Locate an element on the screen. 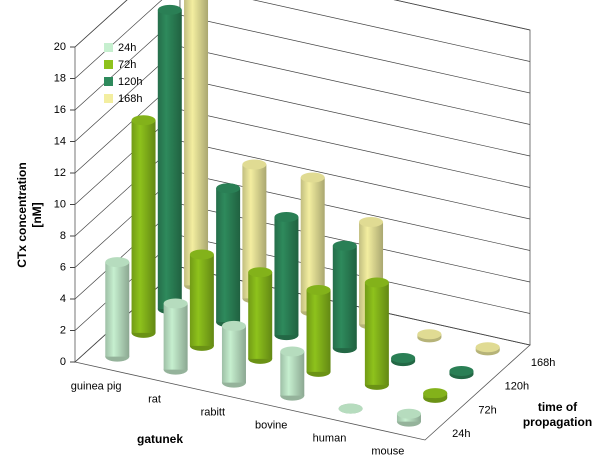 The width and height of the screenshot is (600, 460). y-tick-label: 18 is located at coordinates (60, 78).